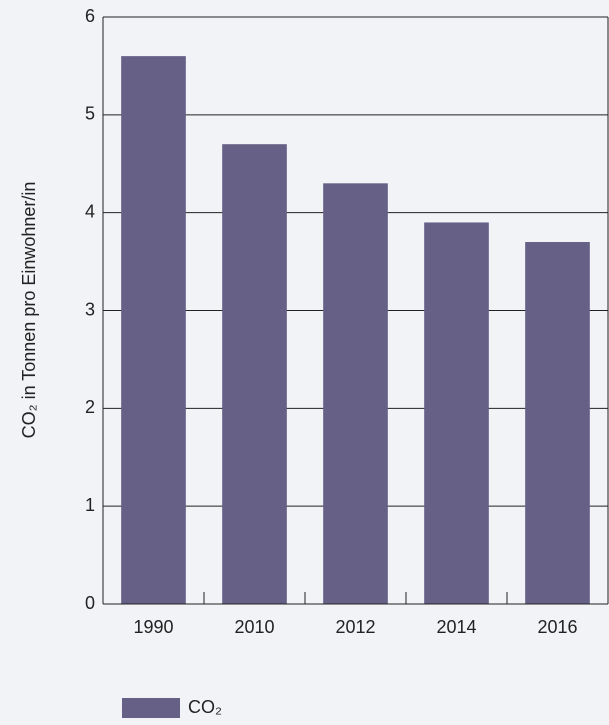 This screenshot has width=609, height=725. What do you see at coordinates (355, 627) in the screenshot?
I see `x-tick-label: 2012` at bounding box center [355, 627].